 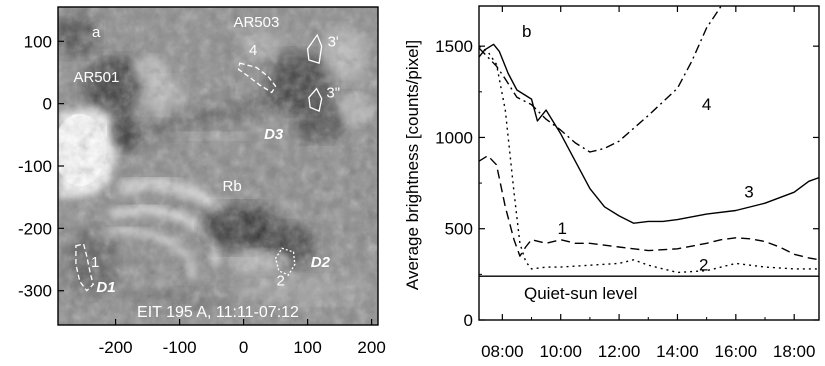 I want to click on x-tick-label-a: -100, so click(x=180, y=347).